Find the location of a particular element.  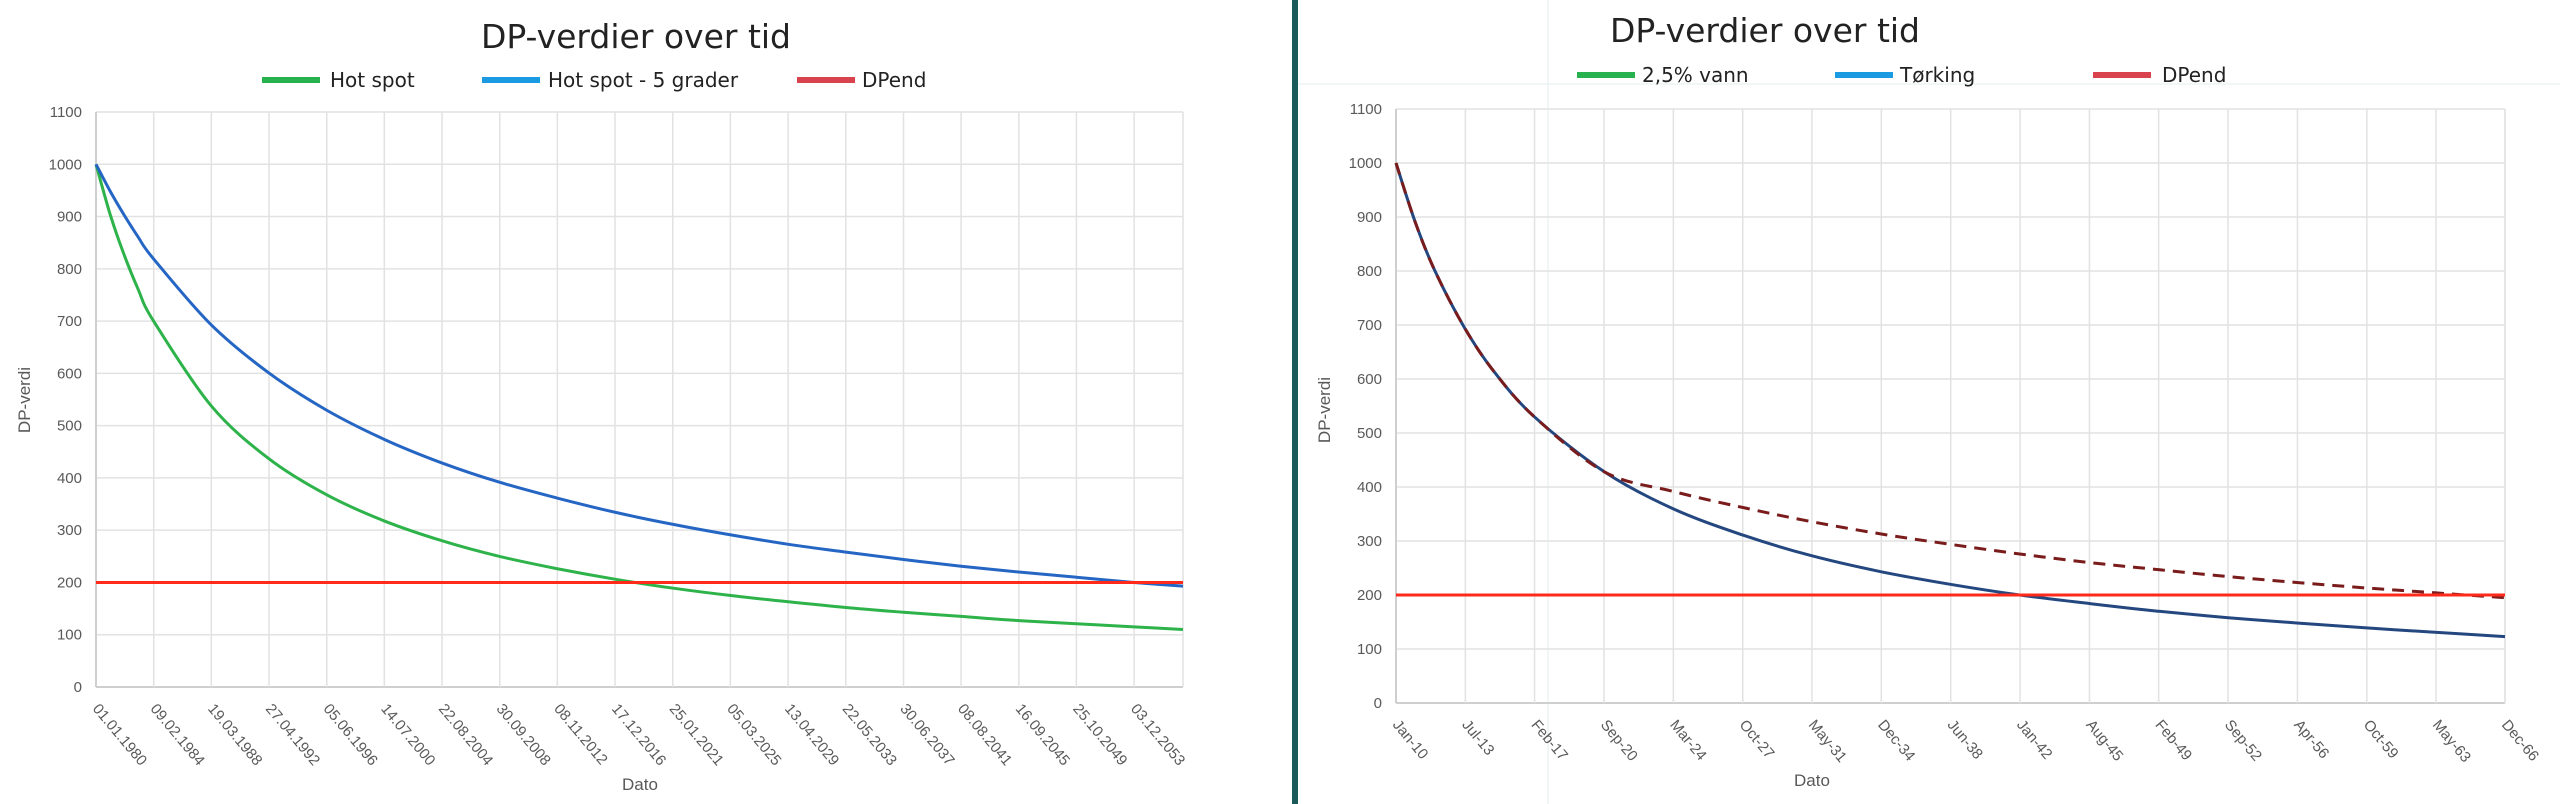

legend-label: Hot spot is located at coordinates (372, 80).